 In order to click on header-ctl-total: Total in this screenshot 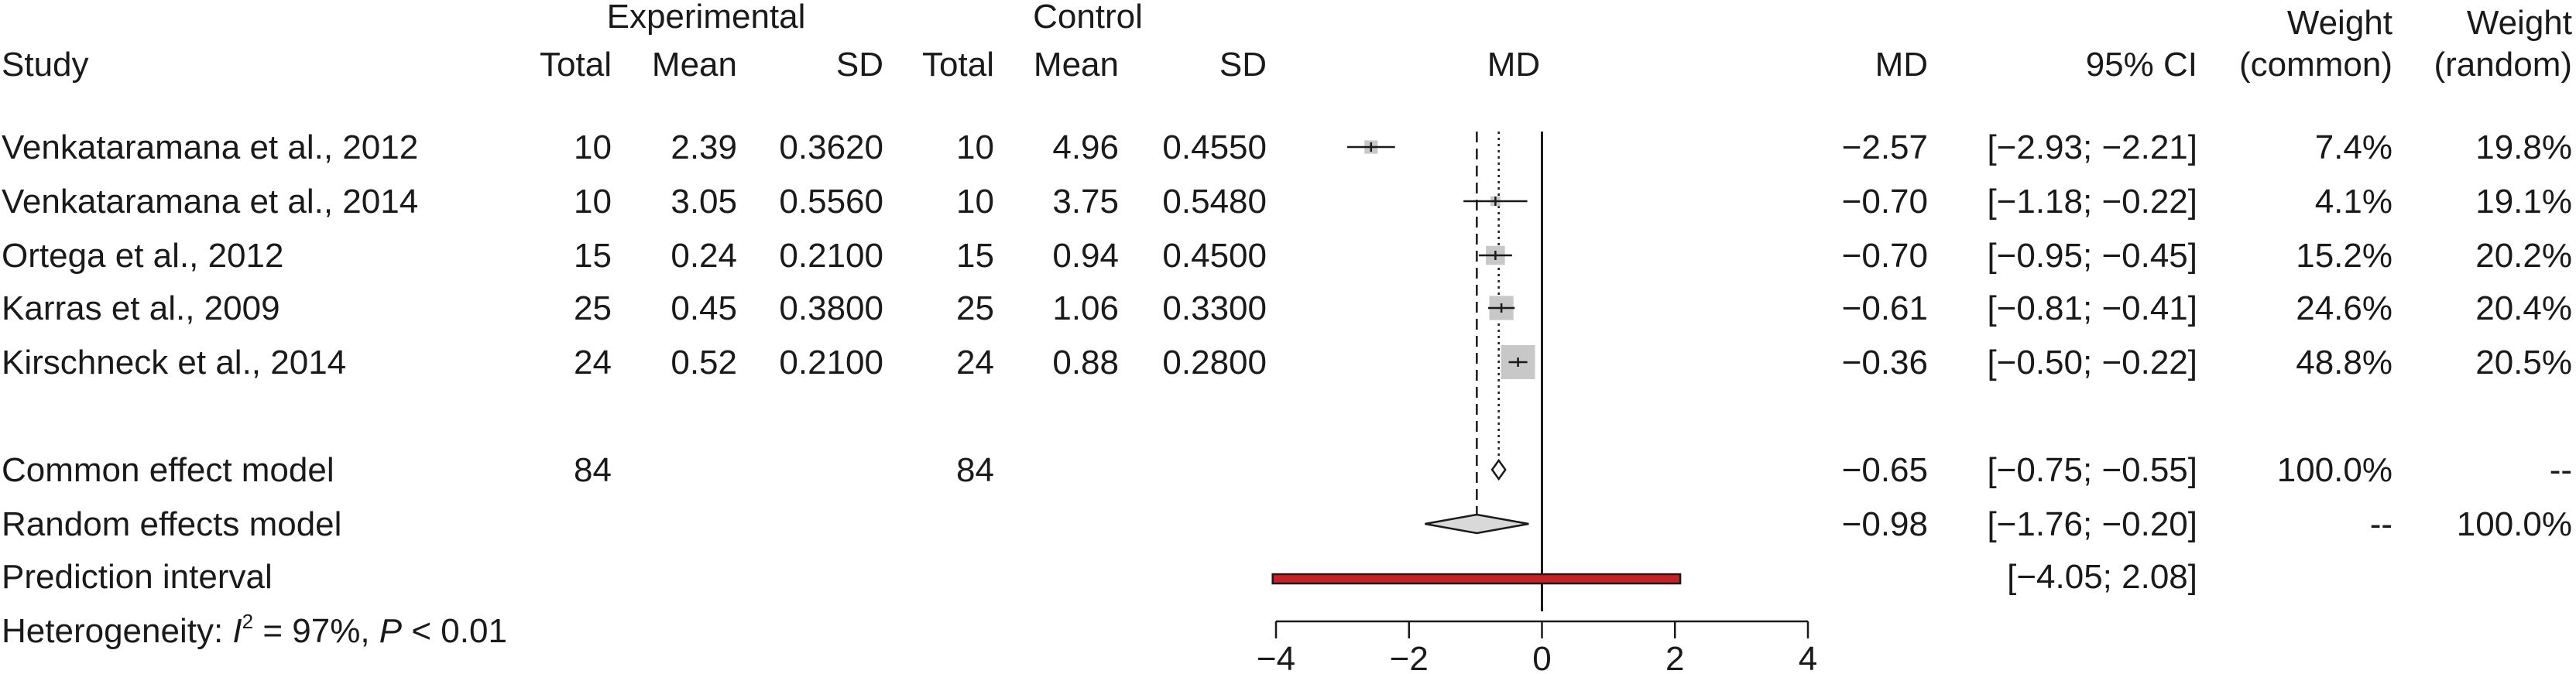, I will do `click(958, 65)`.